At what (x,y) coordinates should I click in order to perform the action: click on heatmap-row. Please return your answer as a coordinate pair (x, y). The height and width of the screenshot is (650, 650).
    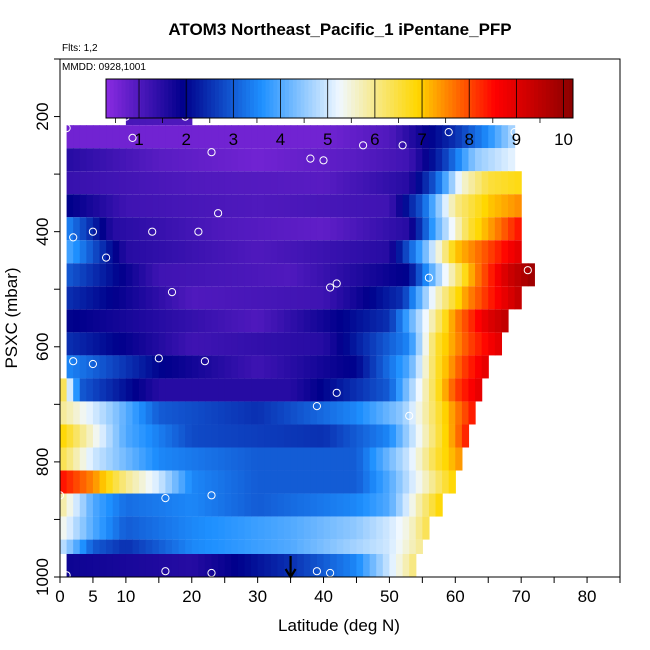
    Looking at the image, I should click on (241, 565).